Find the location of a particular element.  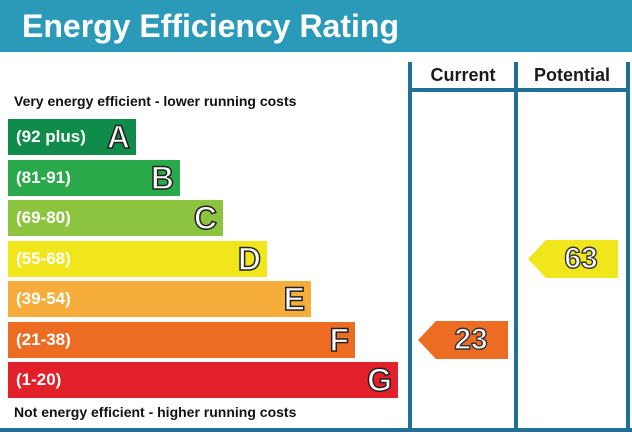

potential-rating-arrow-shape is located at coordinates (573, 259).